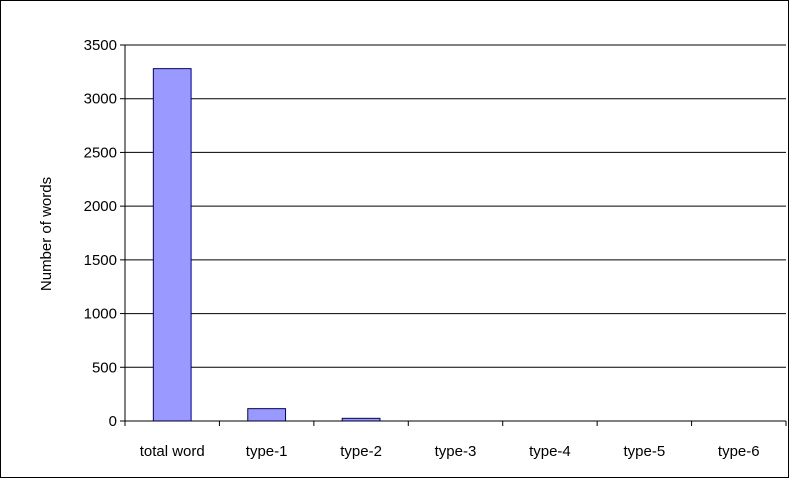 The height and width of the screenshot is (478, 789). Describe the element at coordinates (100, 99) in the screenshot. I see `y-tick-label: 3000` at that location.